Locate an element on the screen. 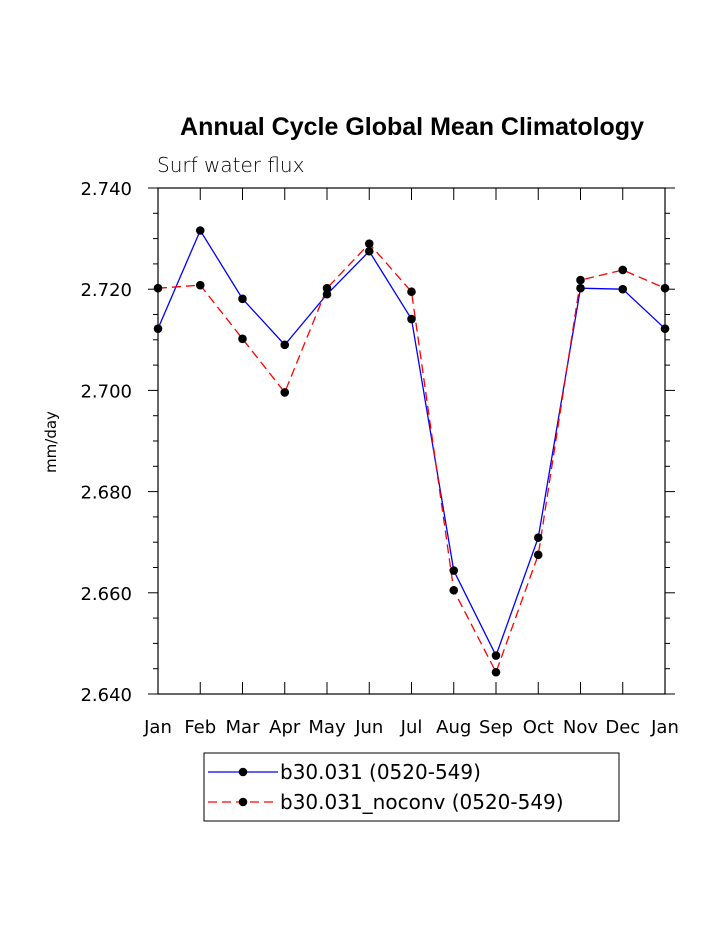  x-tick-label: Dec is located at coordinates (622, 727).